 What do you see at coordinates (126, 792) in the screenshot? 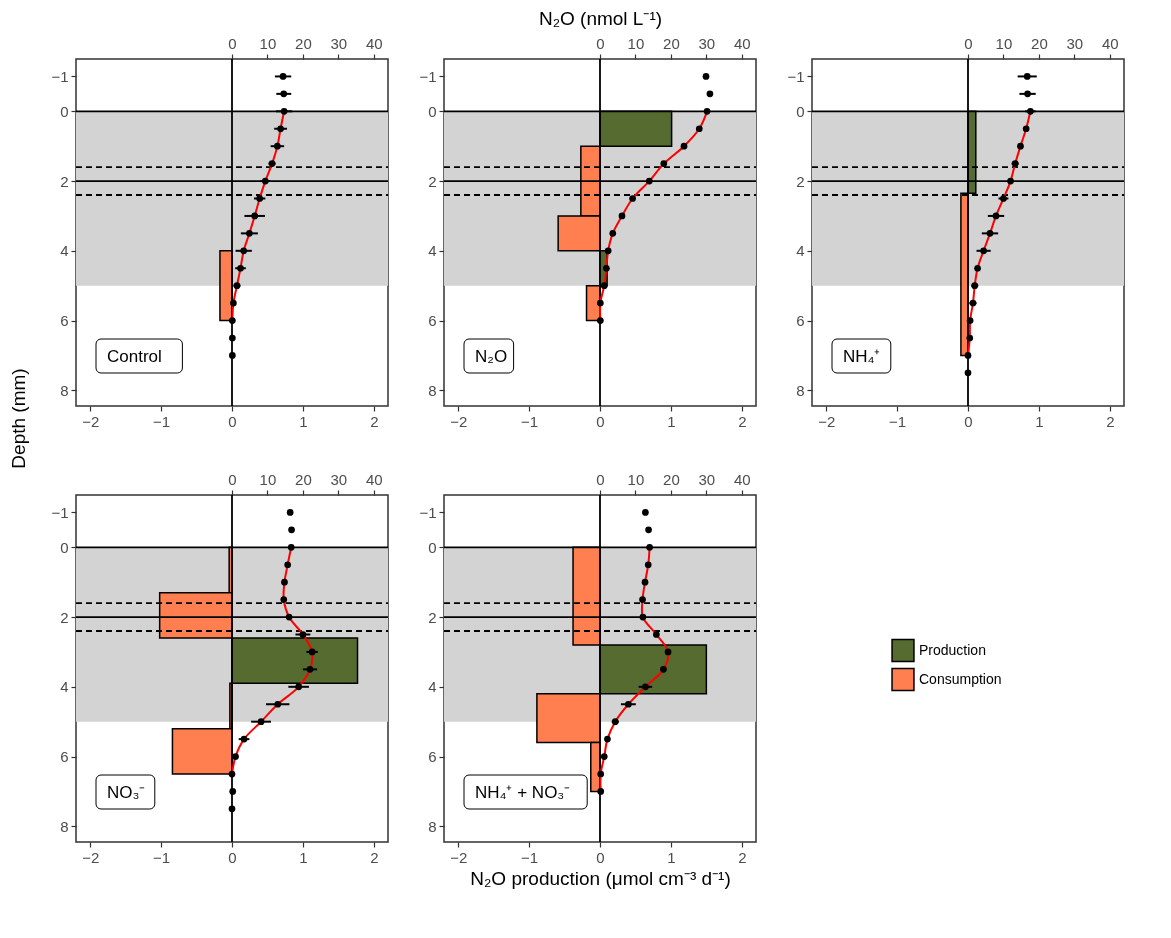
I see `annotation: NO₃⁻` at bounding box center [126, 792].